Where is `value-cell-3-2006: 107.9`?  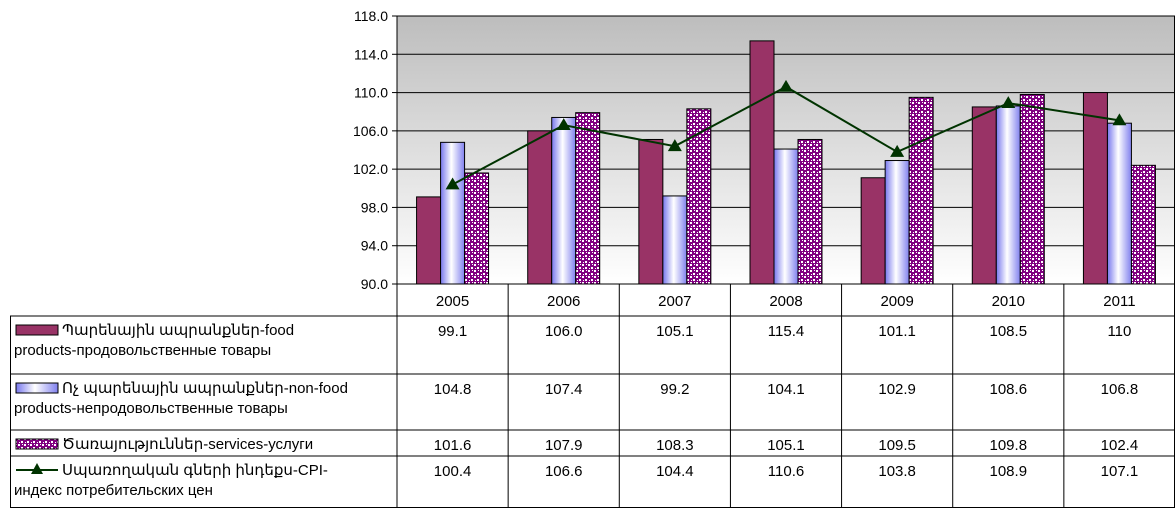 value-cell-3-2006: 107.9 is located at coordinates (564, 445).